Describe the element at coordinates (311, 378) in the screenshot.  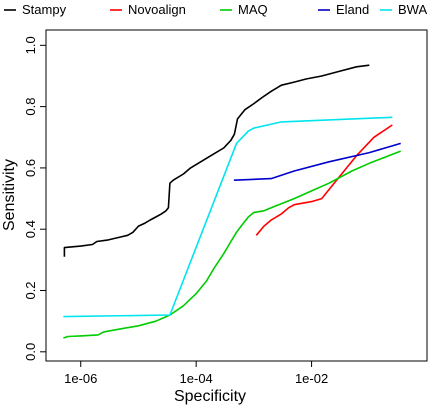
I see `x-tick-label: 1e-02` at that location.